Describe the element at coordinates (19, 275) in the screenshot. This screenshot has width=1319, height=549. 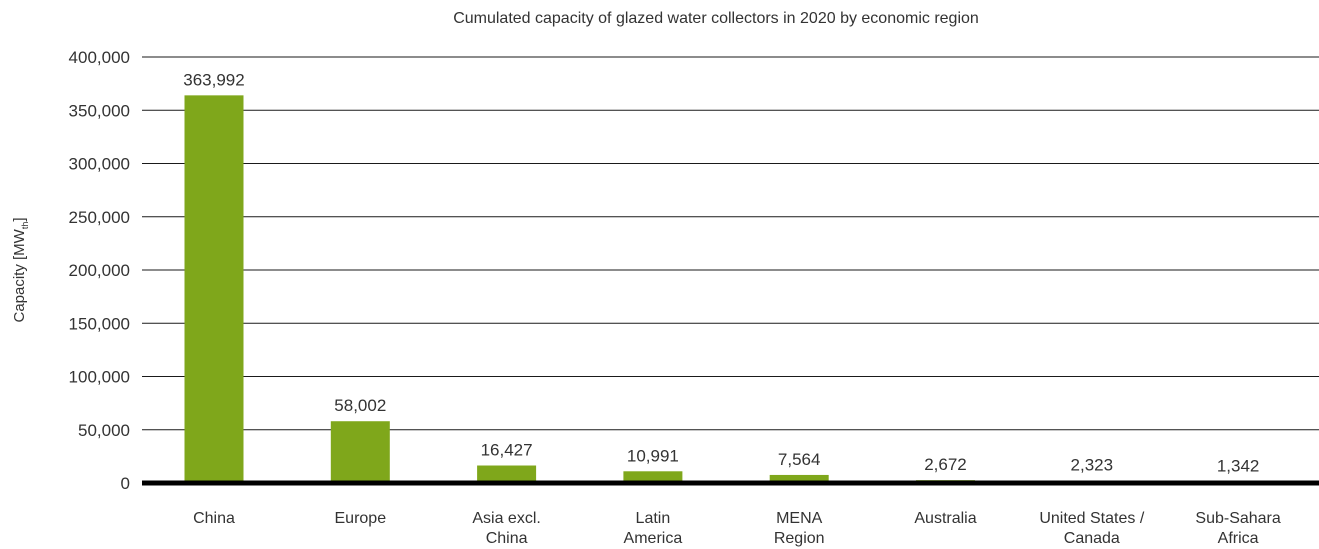
I see `y-axis-label-text: Capacity [MW` at that location.